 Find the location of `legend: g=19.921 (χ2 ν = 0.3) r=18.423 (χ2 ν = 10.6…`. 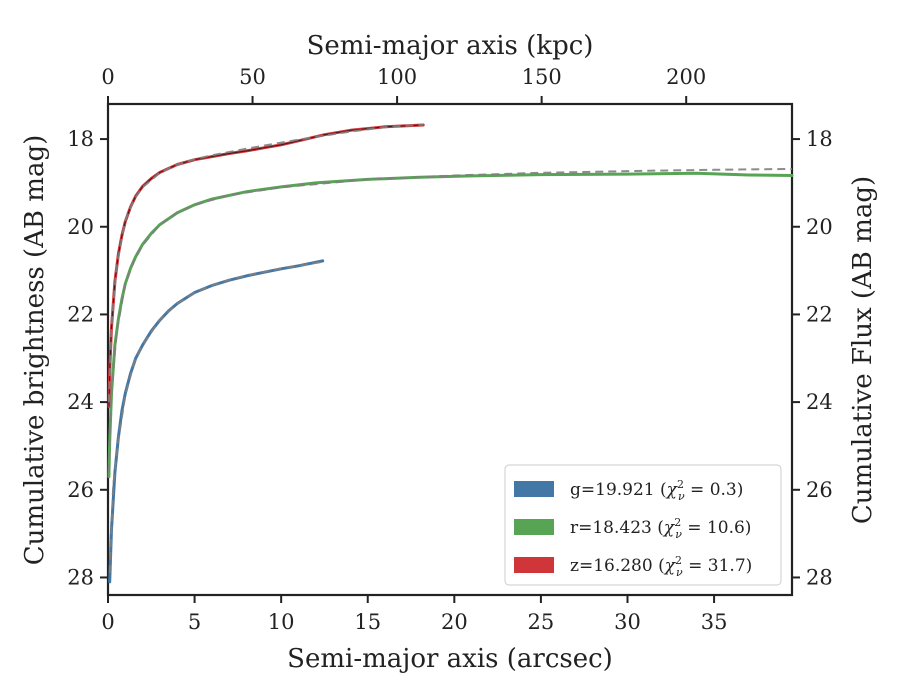

legend: g=19.921 (χ2 ν = 0.3) r=18.423 (χ2 ν = 10.6… is located at coordinates (643, 525).